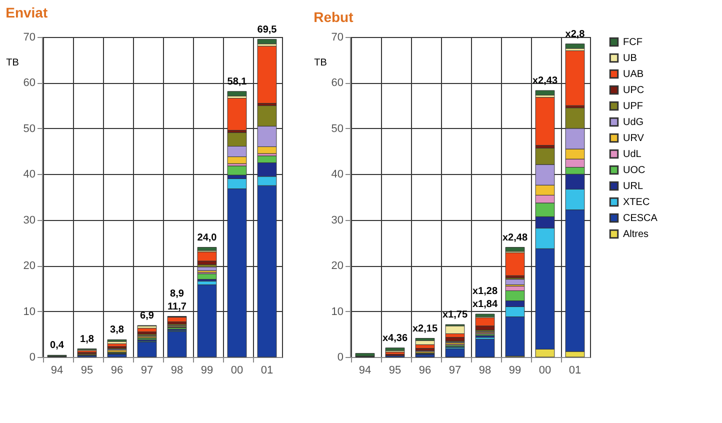 The width and height of the screenshot is (722, 423). I want to click on total-label: x4,36, so click(395, 338).